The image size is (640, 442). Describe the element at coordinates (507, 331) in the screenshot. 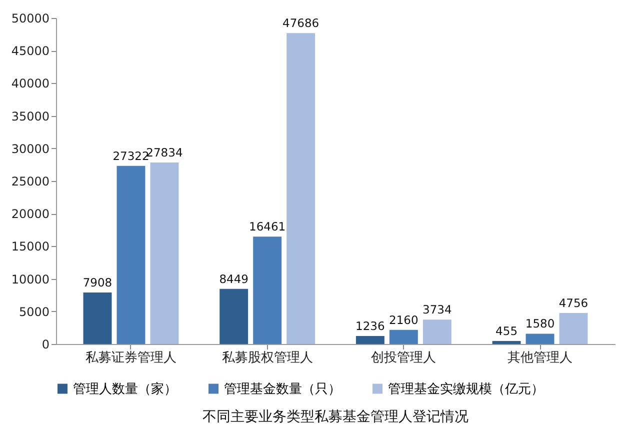

I see `data-label: 455` at that location.